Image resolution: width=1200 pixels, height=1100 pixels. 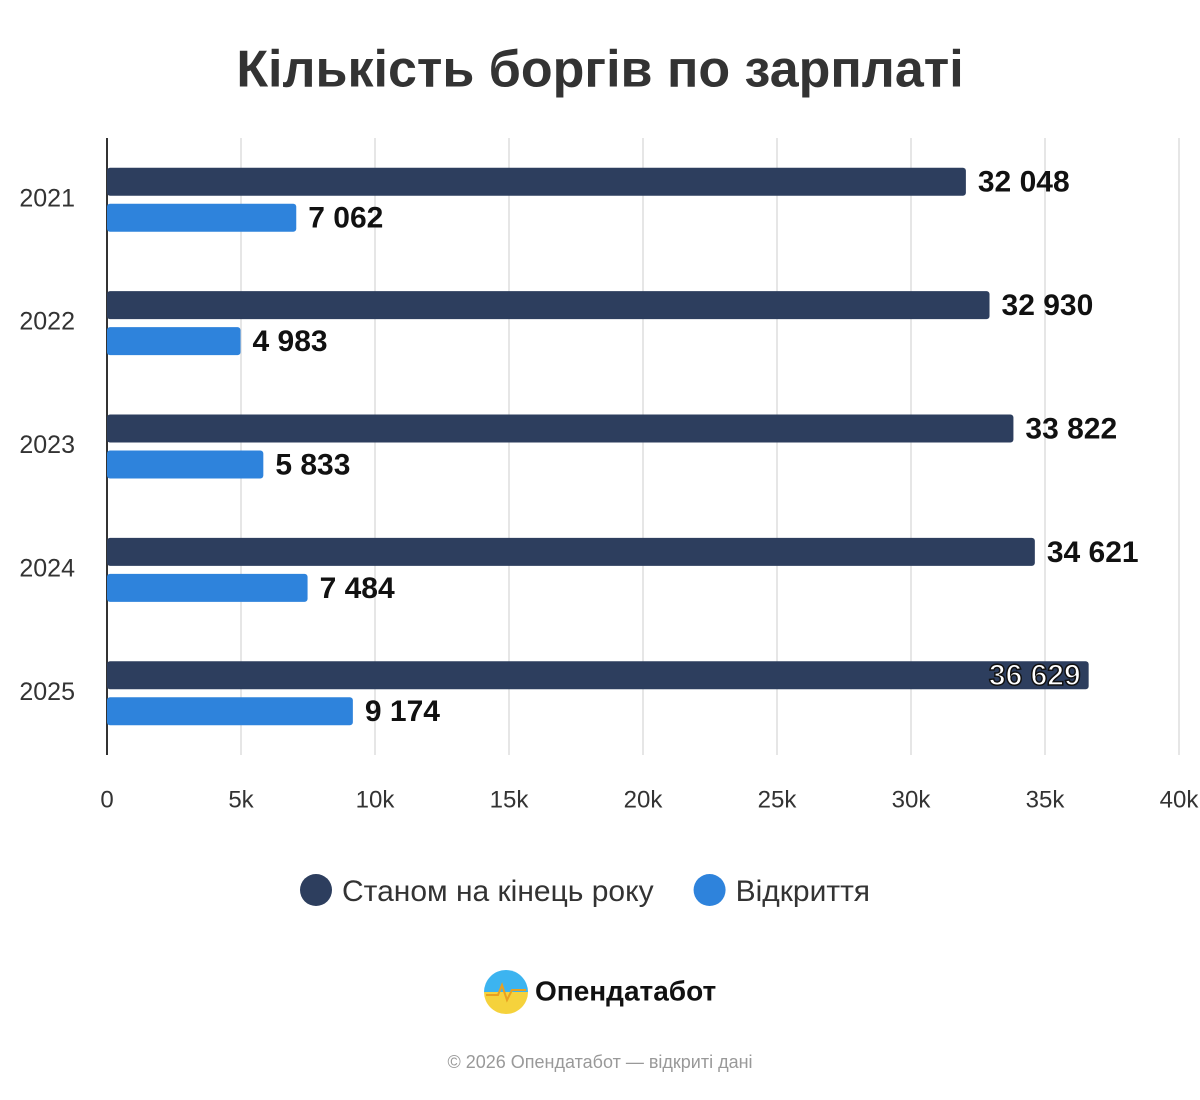 What do you see at coordinates (312, 464) in the screenshot?
I see `value-label: 5 833` at bounding box center [312, 464].